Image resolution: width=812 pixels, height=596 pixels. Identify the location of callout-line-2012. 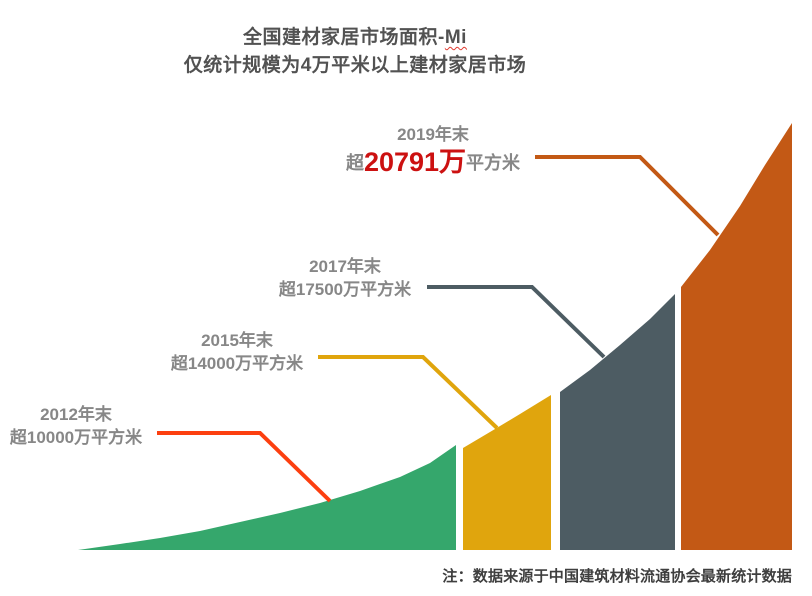
(244, 467).